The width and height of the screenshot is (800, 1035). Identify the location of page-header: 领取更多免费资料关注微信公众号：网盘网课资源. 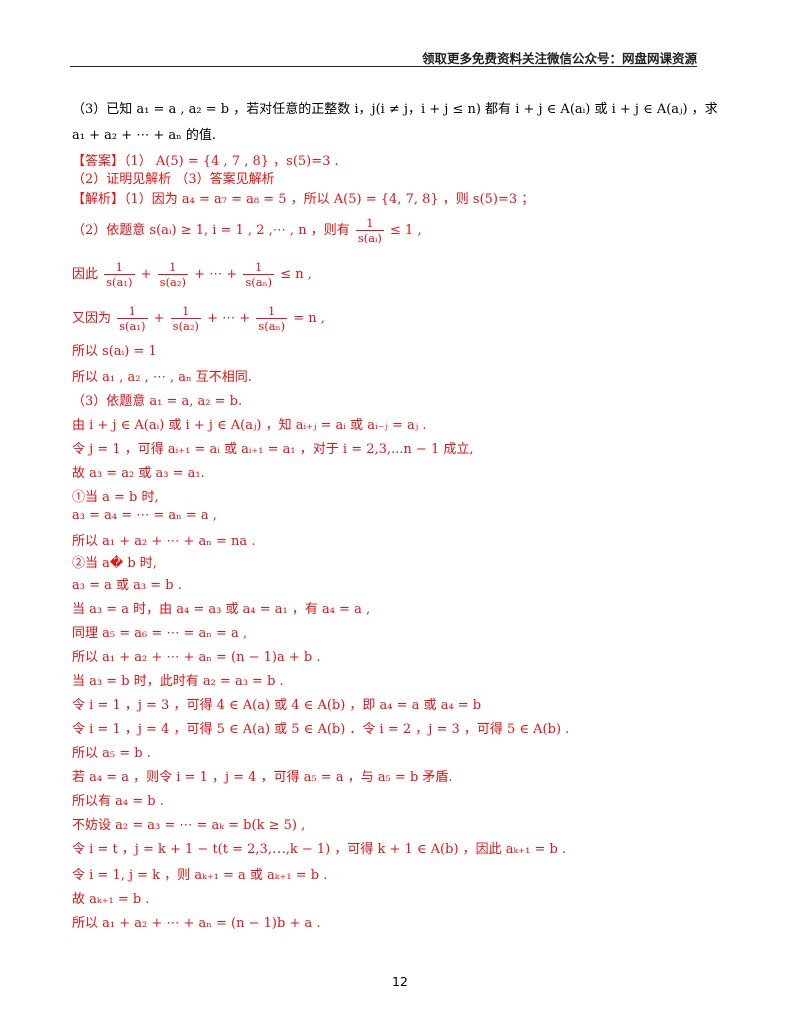
(559, 58).